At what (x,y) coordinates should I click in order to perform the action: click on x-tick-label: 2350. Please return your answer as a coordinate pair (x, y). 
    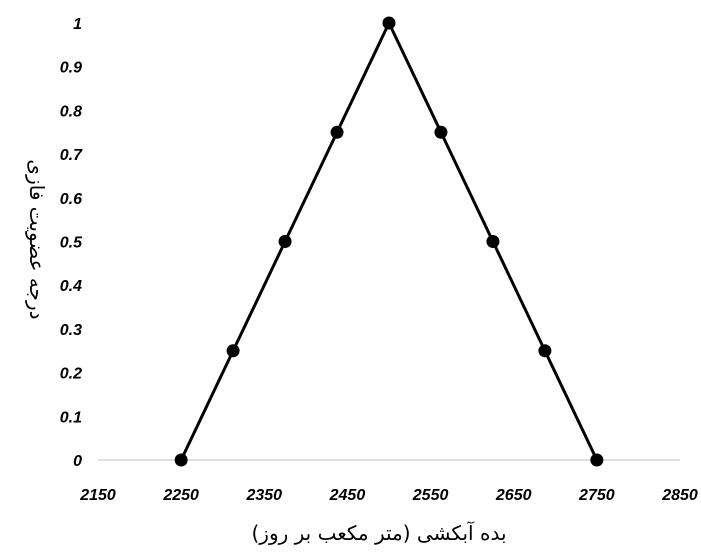
    Looking at the image, I should click on (263, 495).